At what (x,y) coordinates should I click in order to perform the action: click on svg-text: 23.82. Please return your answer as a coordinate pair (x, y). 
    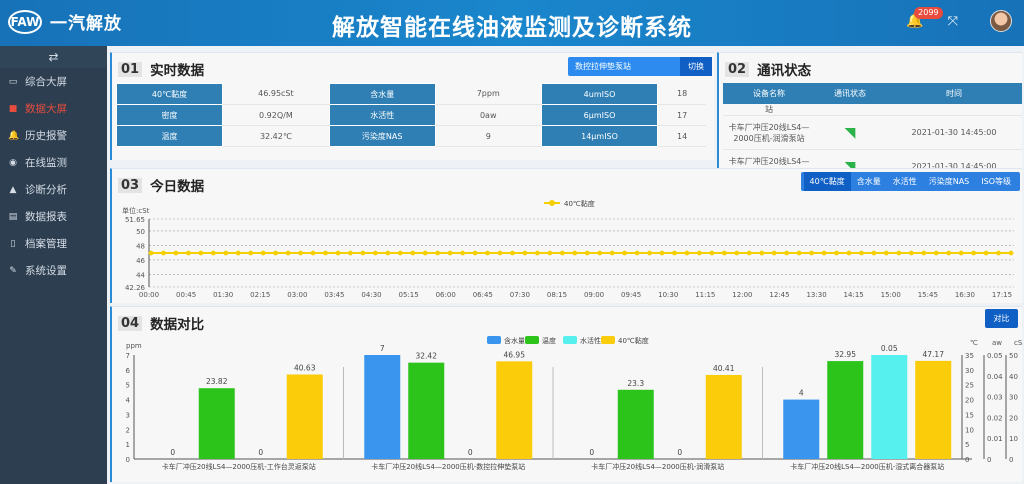
    Looking at the image, I should click on (217, 381).